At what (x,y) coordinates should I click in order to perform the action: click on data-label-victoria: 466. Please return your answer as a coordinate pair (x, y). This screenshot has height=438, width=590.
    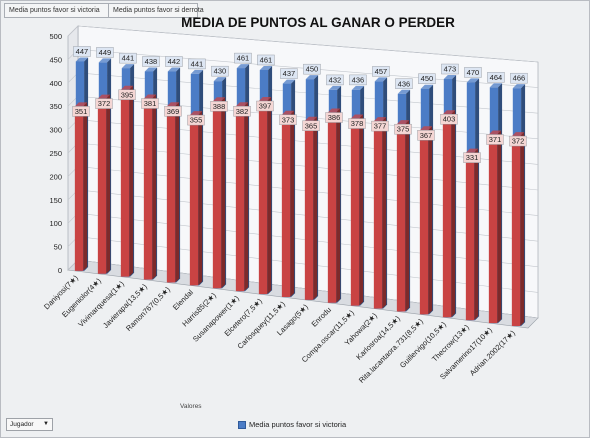
    Looking at the image, I should click on (519, 78).